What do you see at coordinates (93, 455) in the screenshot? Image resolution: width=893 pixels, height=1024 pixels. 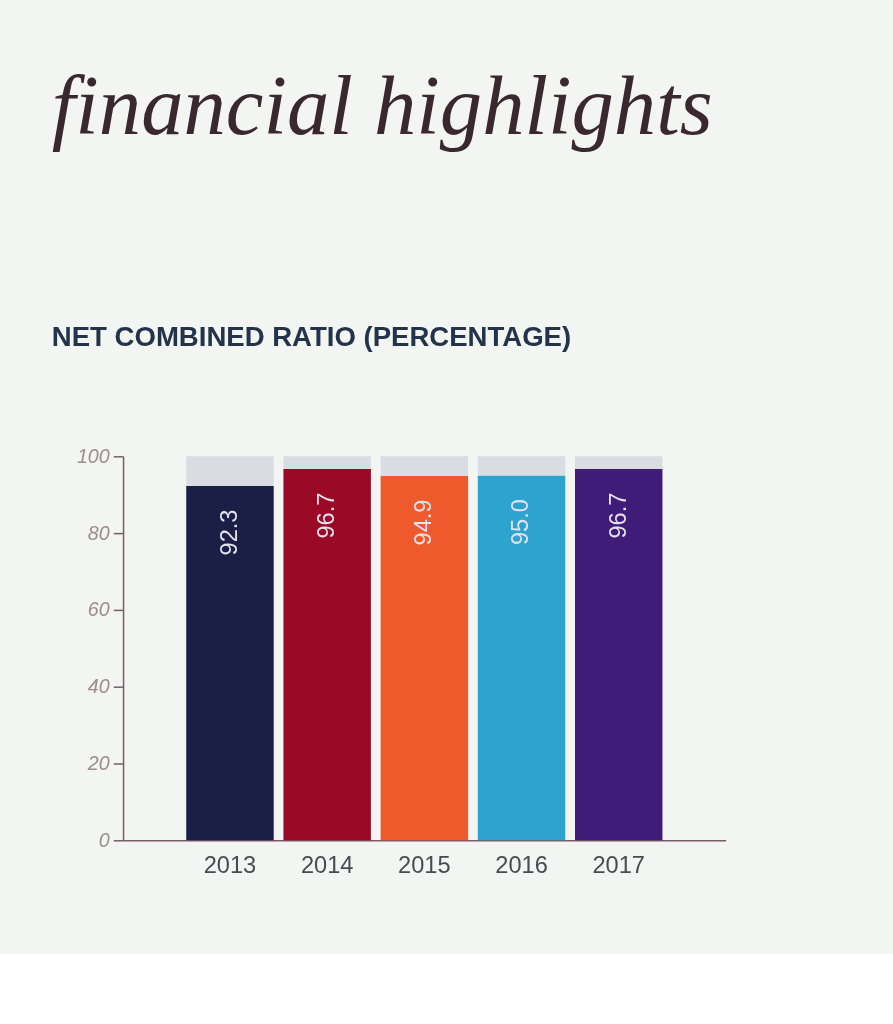 I see `y-tick-label: 100` at bounding box center [93, 455].